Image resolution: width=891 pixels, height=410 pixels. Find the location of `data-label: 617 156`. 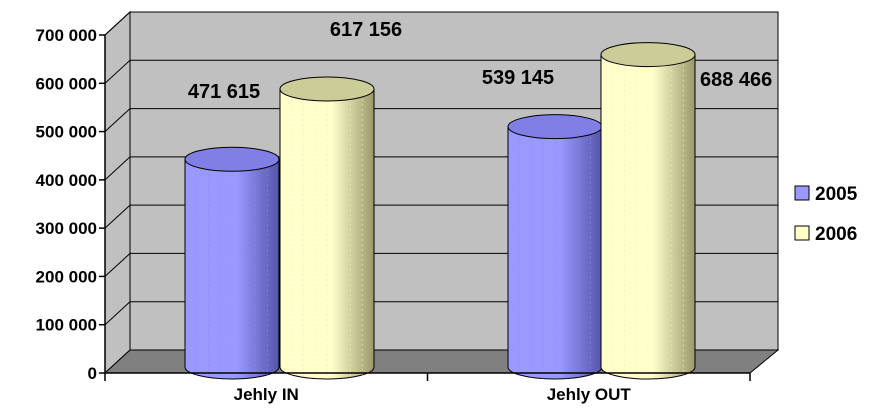

data-label: 617 156 is located at coordinates (366, 30).